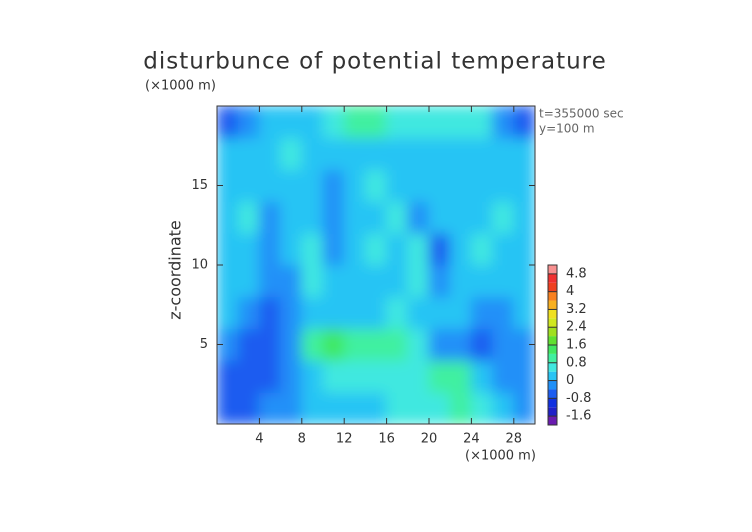  I want to click on colorbar-tick-label: 1.6, so click(576, 345).